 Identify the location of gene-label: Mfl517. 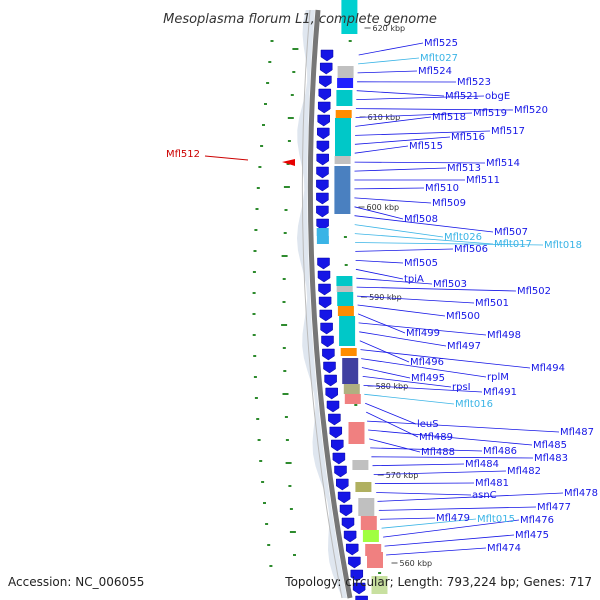
(508, 131).